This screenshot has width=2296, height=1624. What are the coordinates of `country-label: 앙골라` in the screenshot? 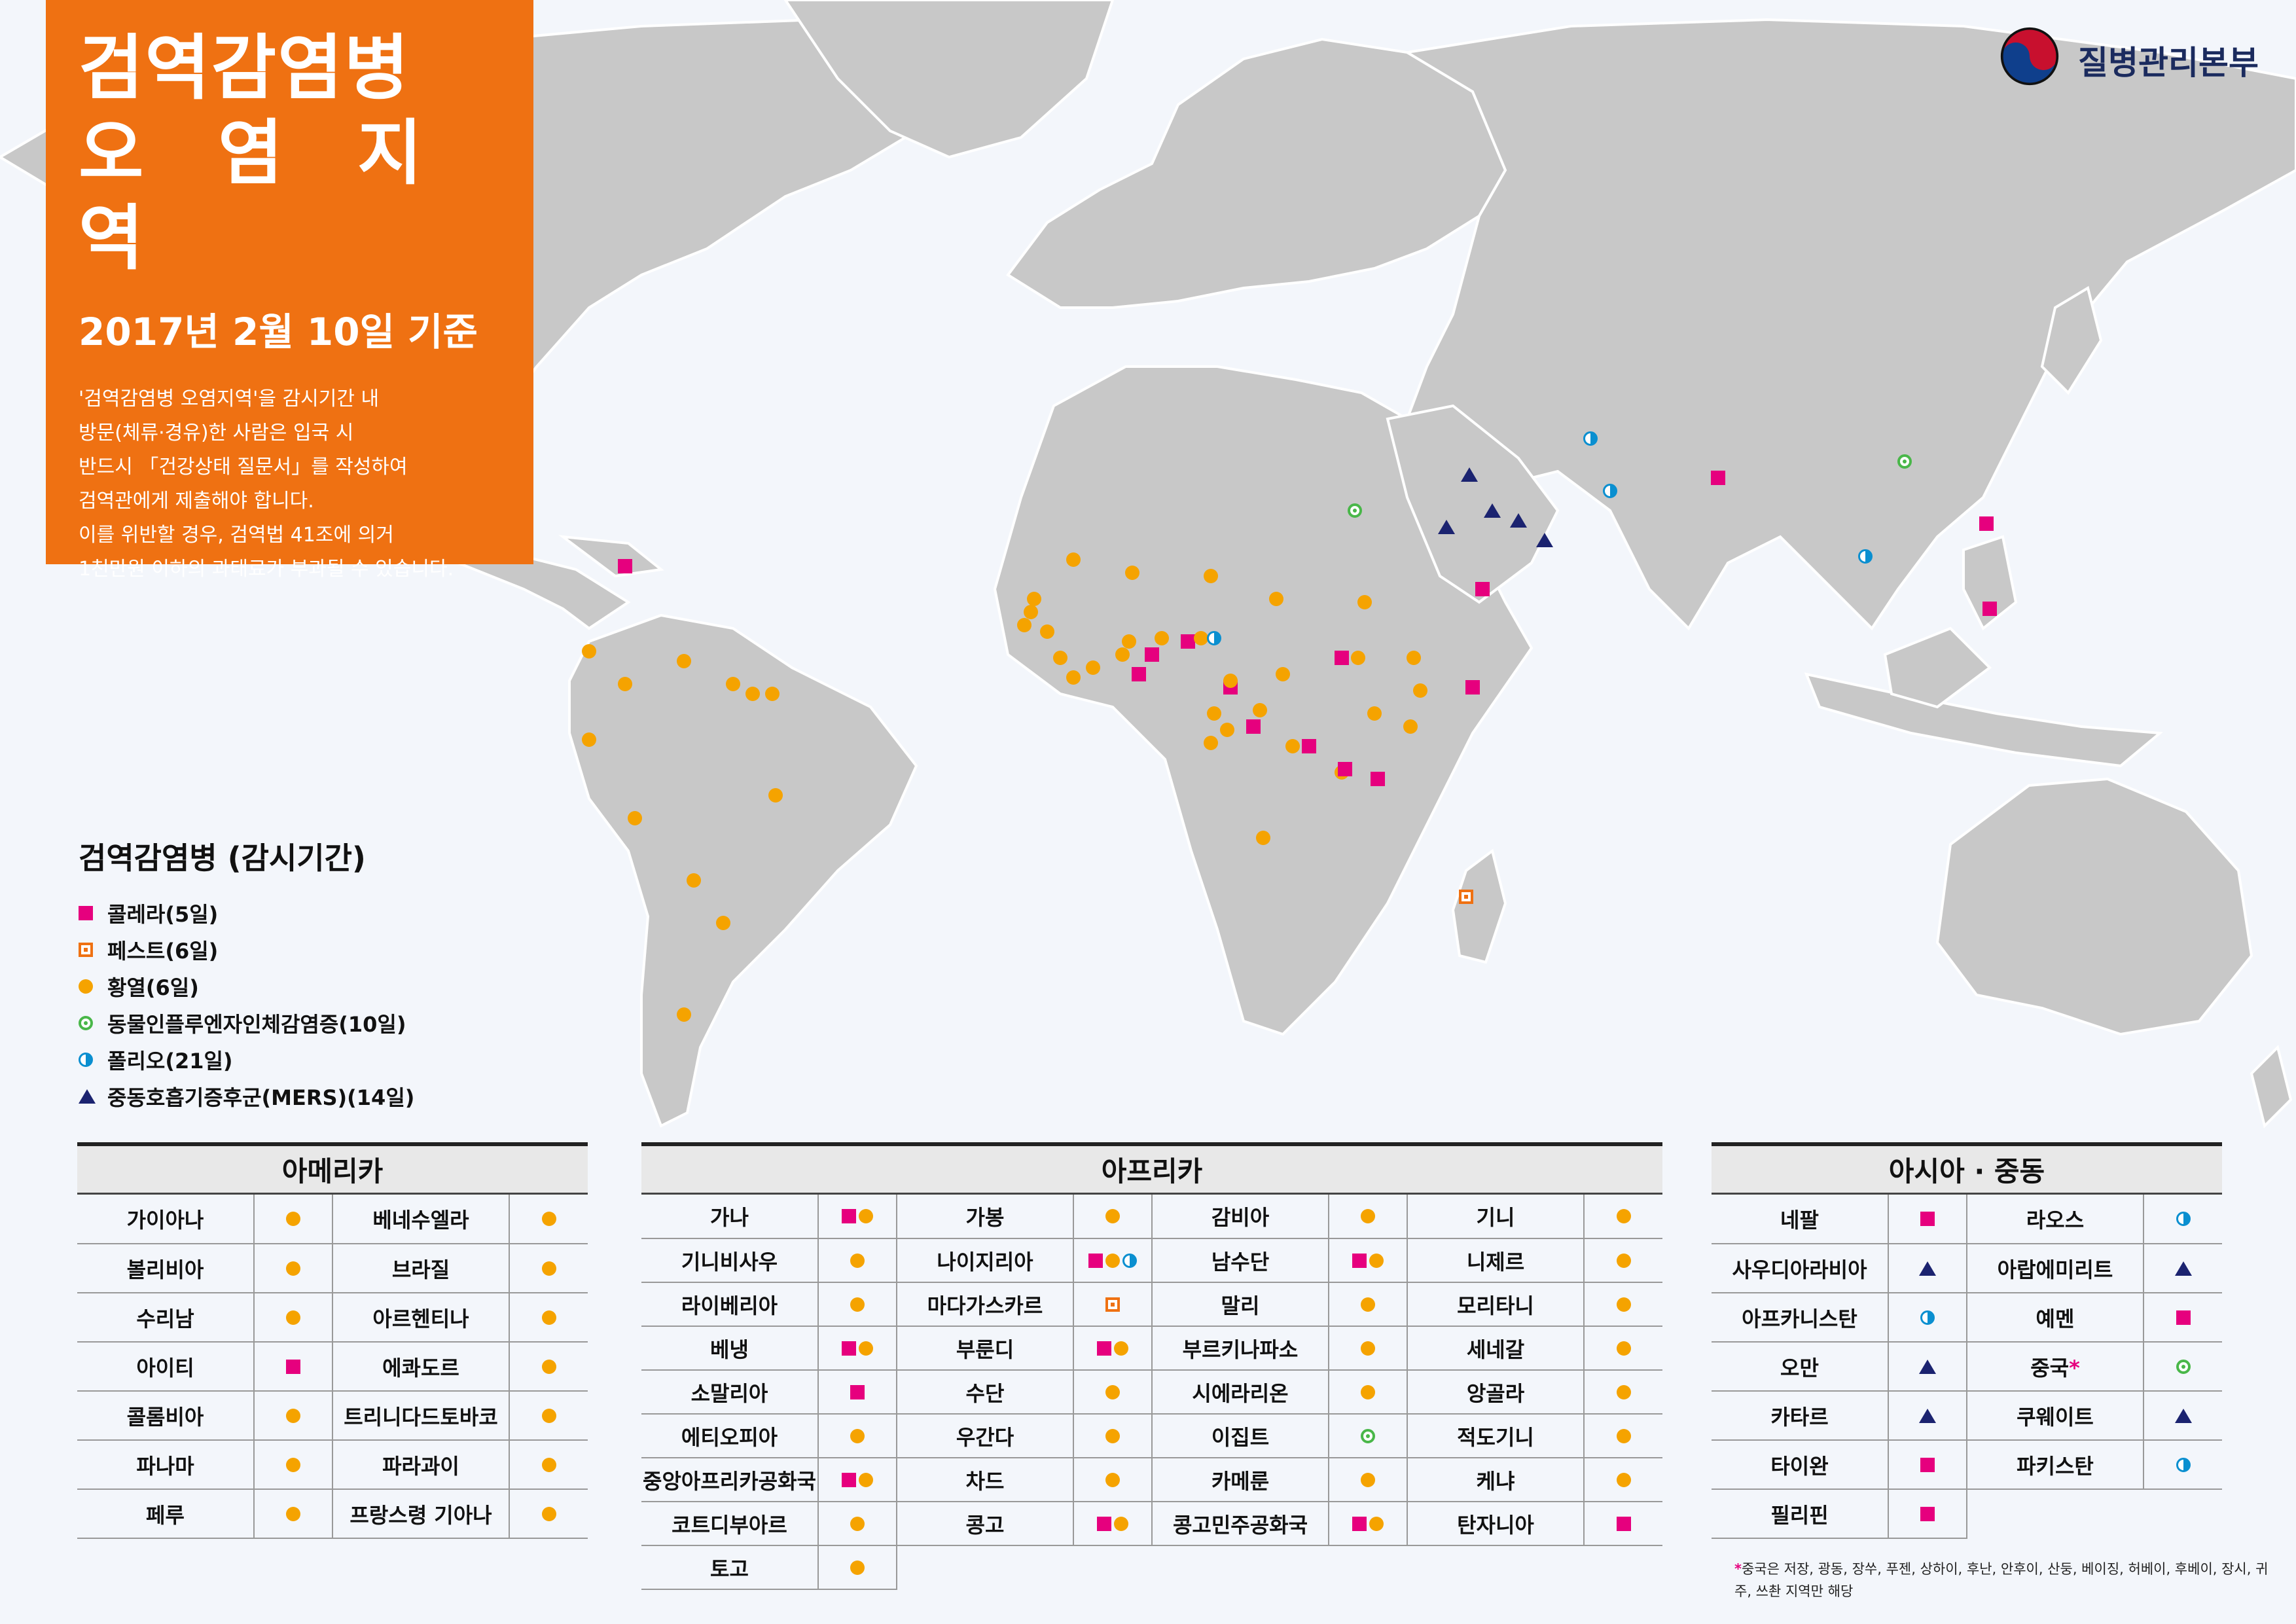 It's located at (1495, 1393).